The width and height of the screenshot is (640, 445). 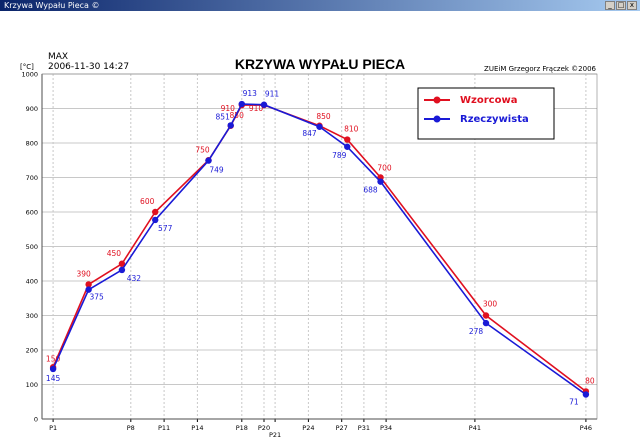 I want to click on data-label-wzorcowa: 750, so click(x=202, y=149).